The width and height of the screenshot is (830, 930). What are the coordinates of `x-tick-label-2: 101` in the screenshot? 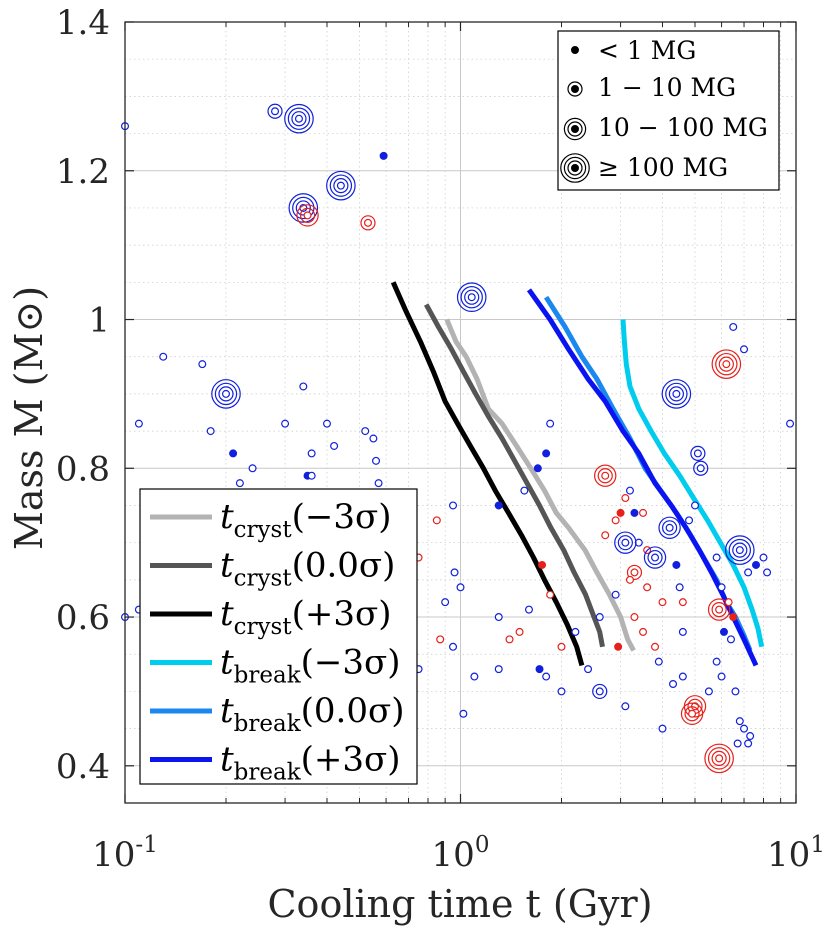 It's located at (796, 853).